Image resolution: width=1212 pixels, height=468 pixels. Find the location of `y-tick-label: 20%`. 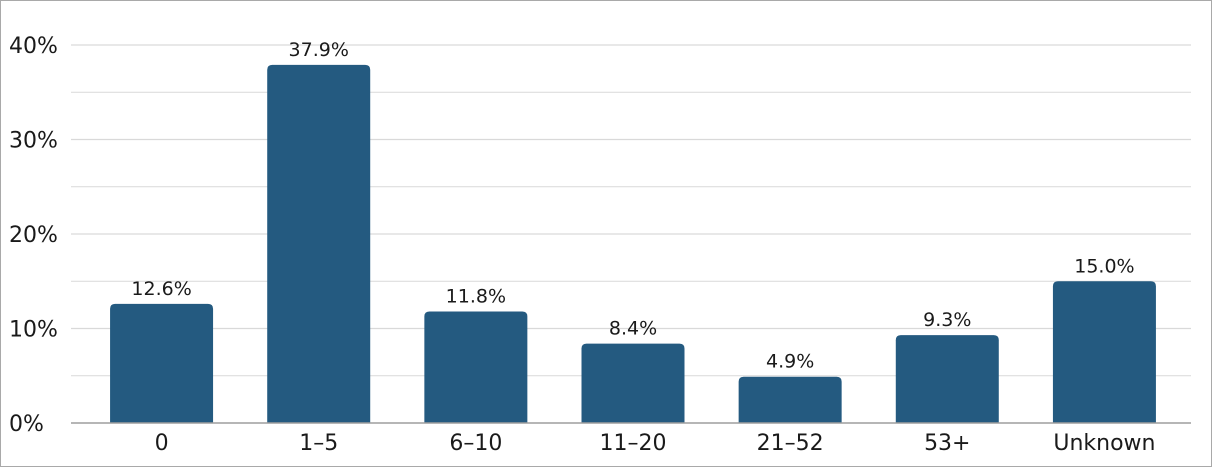

y-tick-label: 20% is located at coordinates (33, 235).